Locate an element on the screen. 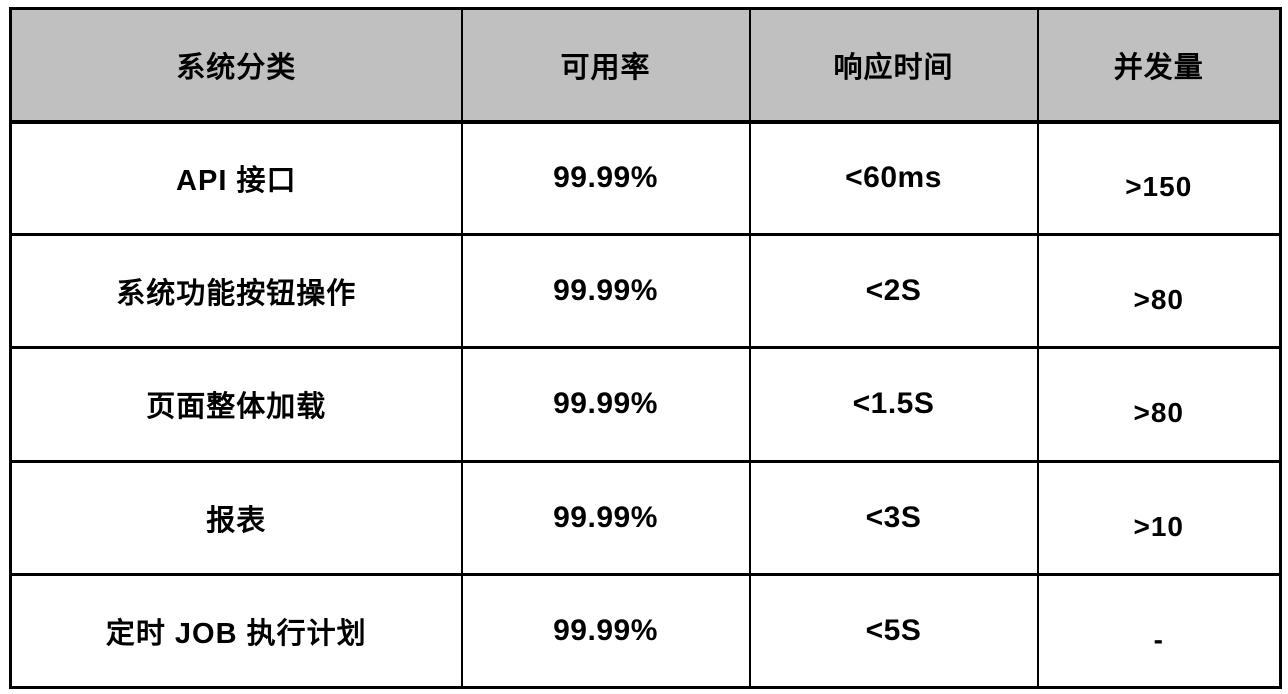 This screenshot has width=1288, height=694. table-cell-response-time: <5S is located at coordinates (893, 631).